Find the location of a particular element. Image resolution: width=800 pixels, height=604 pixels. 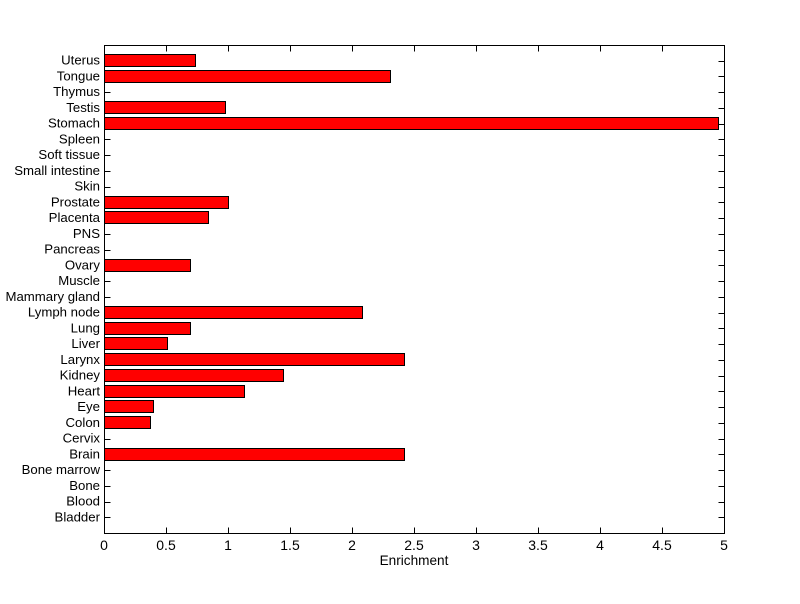

svg-text: 3.5 is located at coordinates (538, 545).